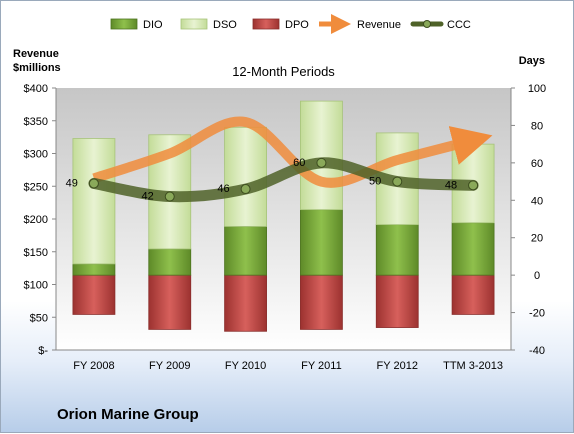 The image size is (574, 434). What do you see at coordinates (245, 366) in the screenshot?
I see `x-tick-label: FY 2010` at bounding box center [245, 366].